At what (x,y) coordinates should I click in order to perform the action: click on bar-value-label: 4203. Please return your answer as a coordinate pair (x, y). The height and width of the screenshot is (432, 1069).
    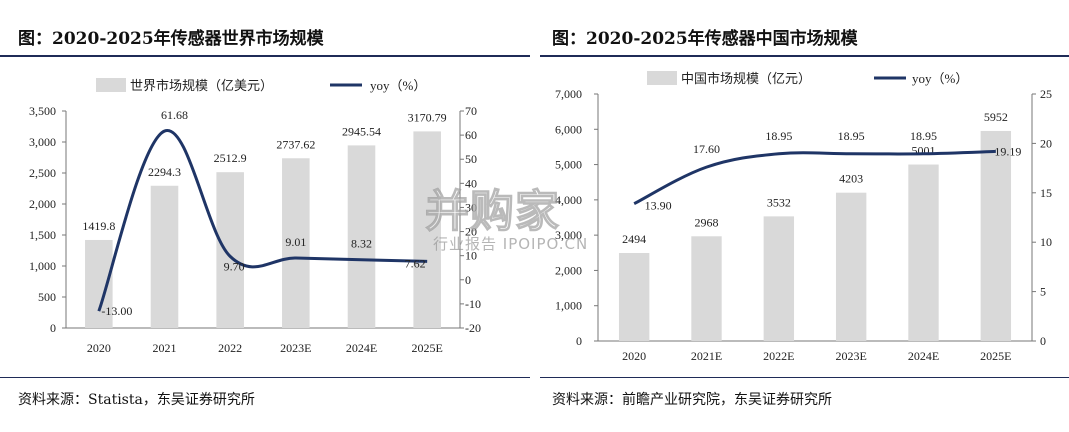
    Looking at the image, I should click on (851, 179).